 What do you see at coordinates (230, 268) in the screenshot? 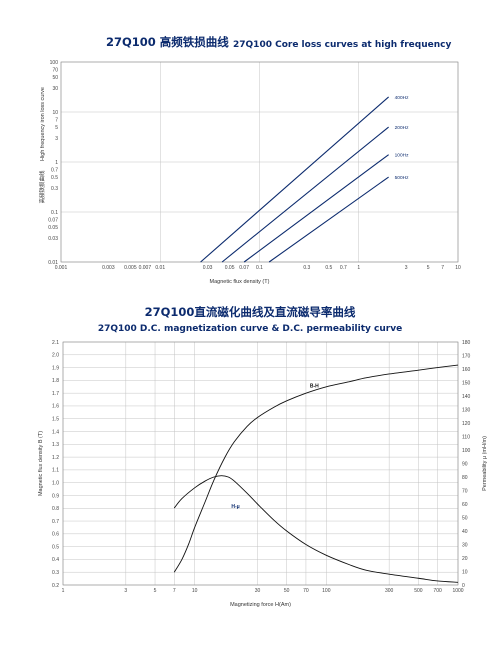
I see `chart1-x-tick-label: 0.05` at bounding box center [230, 268].